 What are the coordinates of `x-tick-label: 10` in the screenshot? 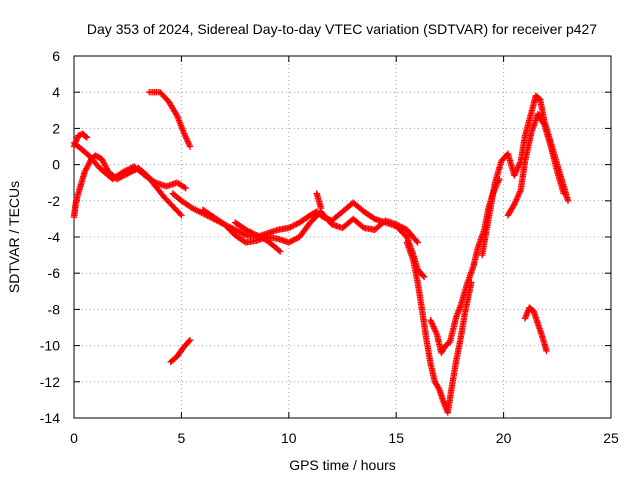 It's located at (289, 438).